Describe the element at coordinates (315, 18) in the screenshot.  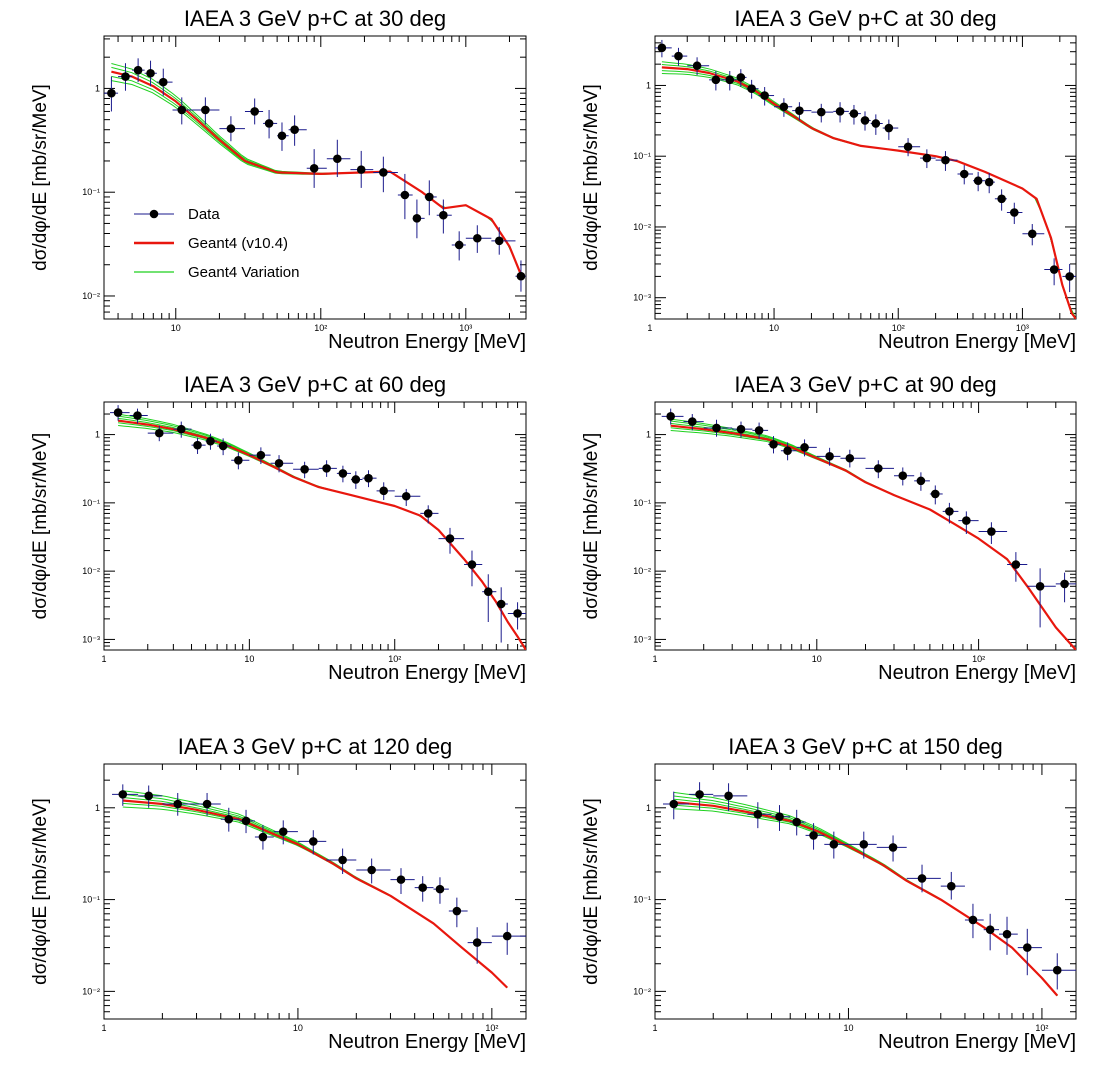
I see `chart-title: IAEA 3 GeV p+C at 30 deg` at that location.